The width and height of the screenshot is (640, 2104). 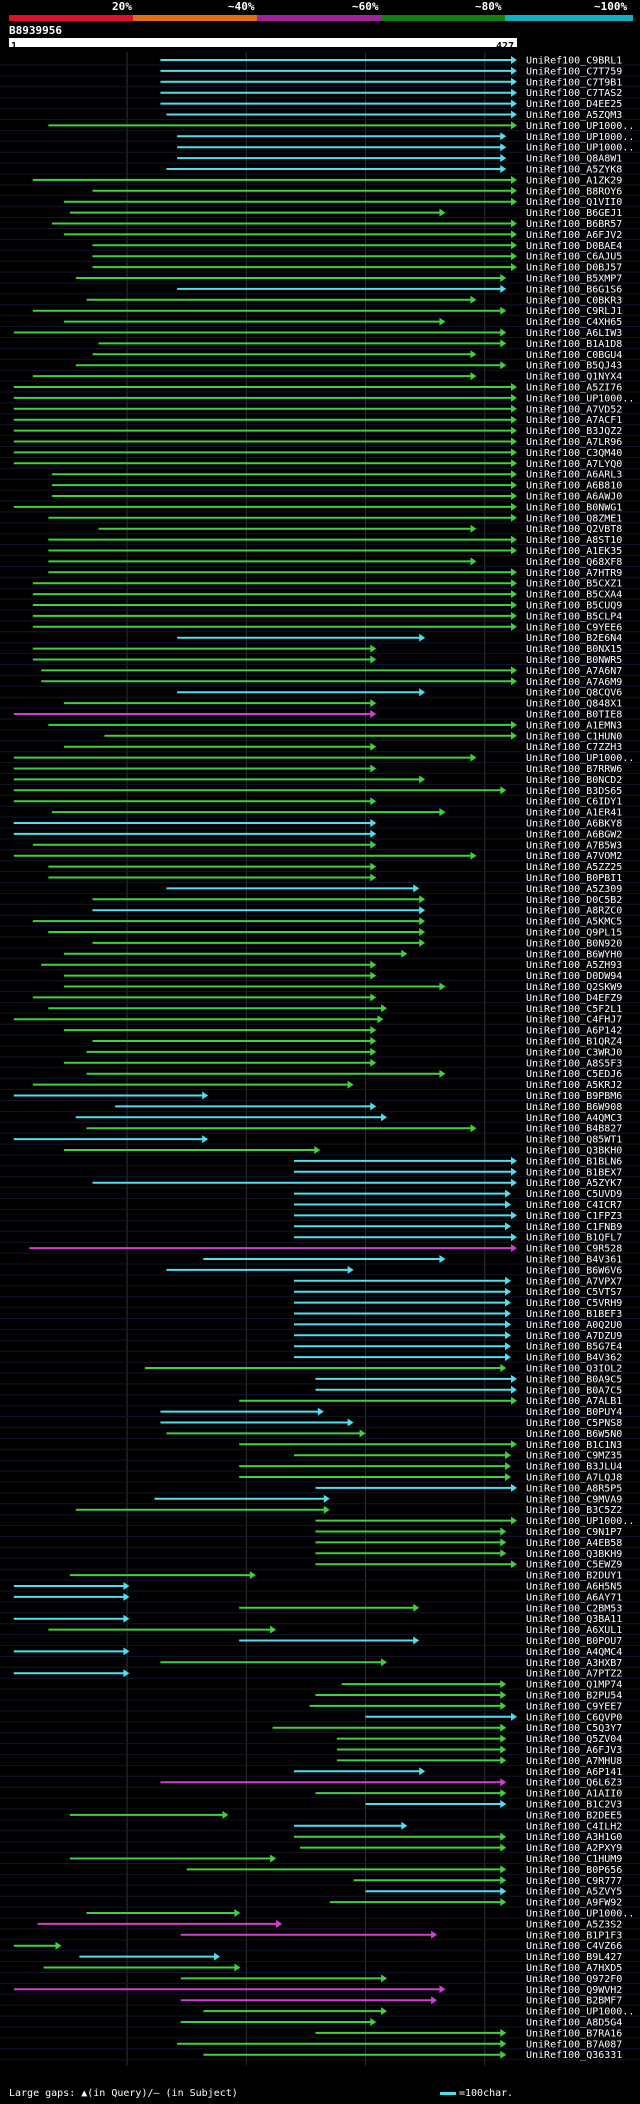 What do you see at coordinates (574, 2033) in the screenshot?
I see `hit-label: UniRef100_B7RA16` at bounding box center [574, 2033].